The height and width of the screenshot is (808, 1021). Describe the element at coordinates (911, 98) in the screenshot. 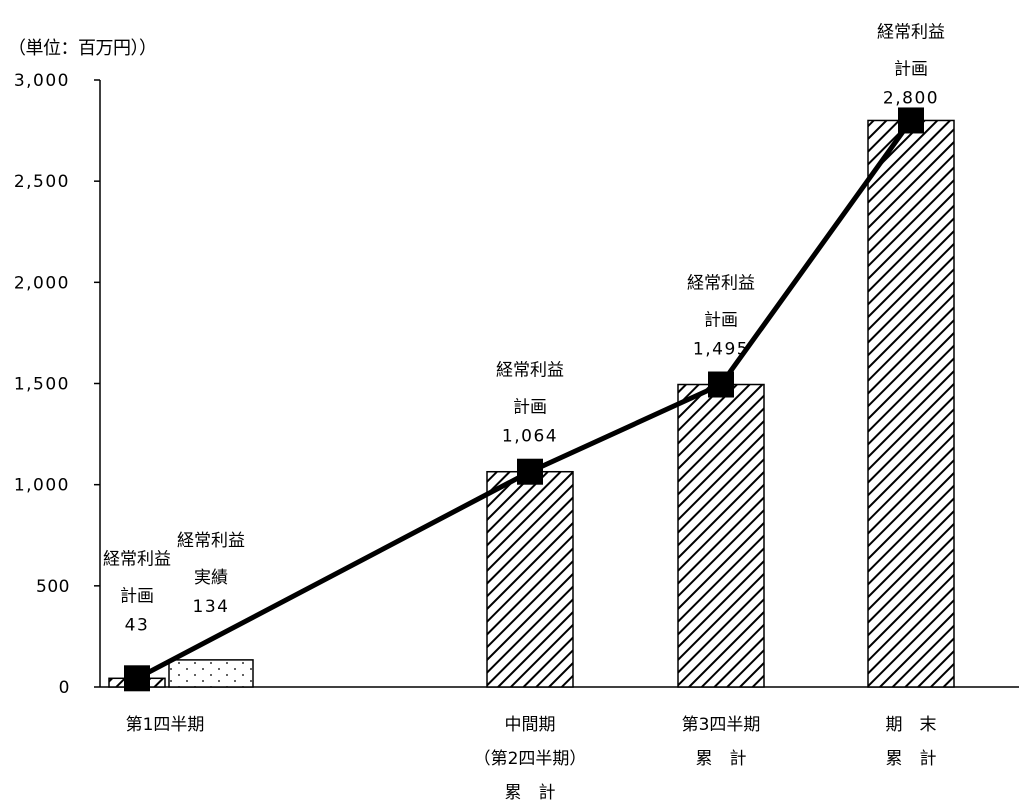

I see `bar-value-label: 2,800` at that location.